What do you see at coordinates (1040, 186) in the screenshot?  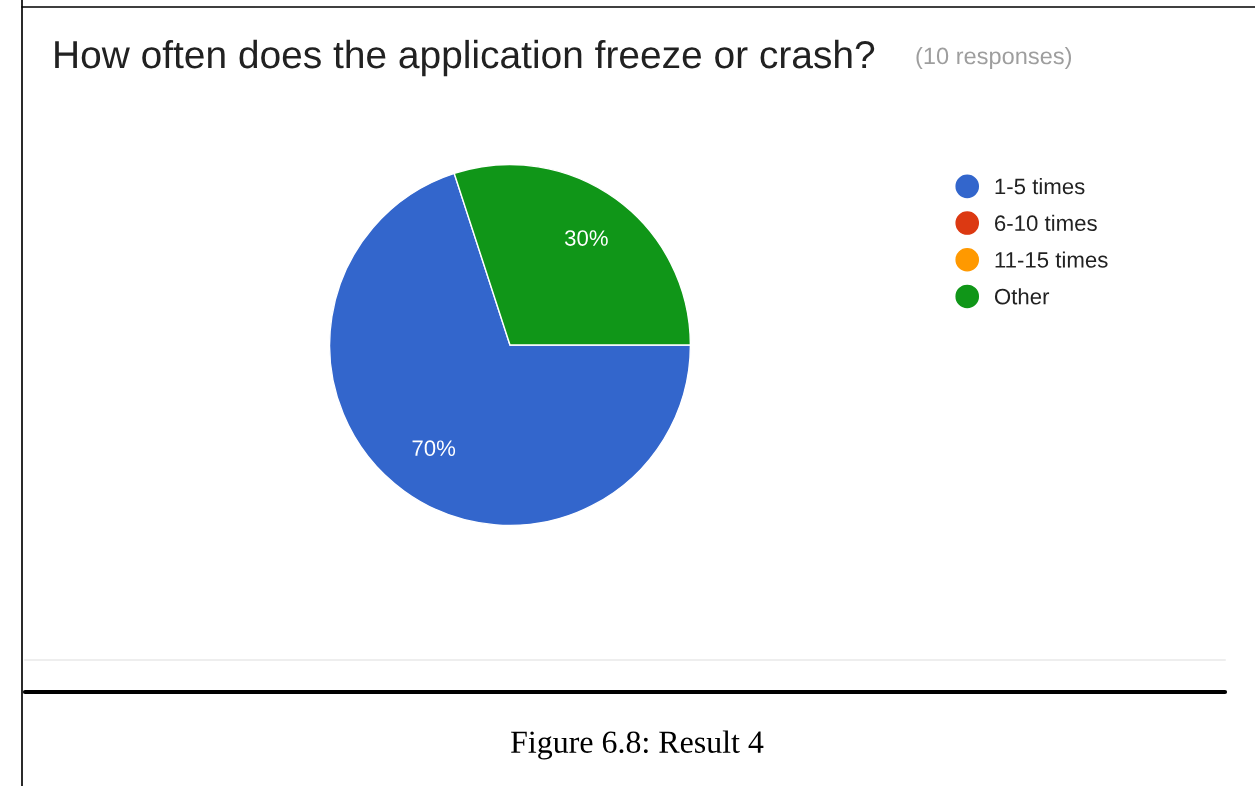 I see `legend-label: 1-5 times` at bounding box center [1040, 186].